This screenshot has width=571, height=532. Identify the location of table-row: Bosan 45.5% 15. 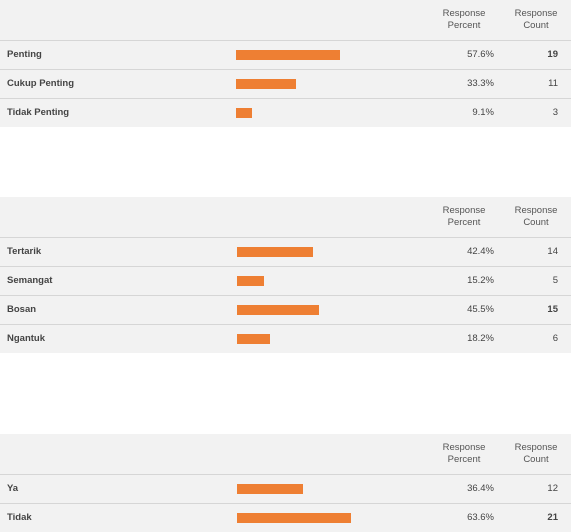
(285, 310).